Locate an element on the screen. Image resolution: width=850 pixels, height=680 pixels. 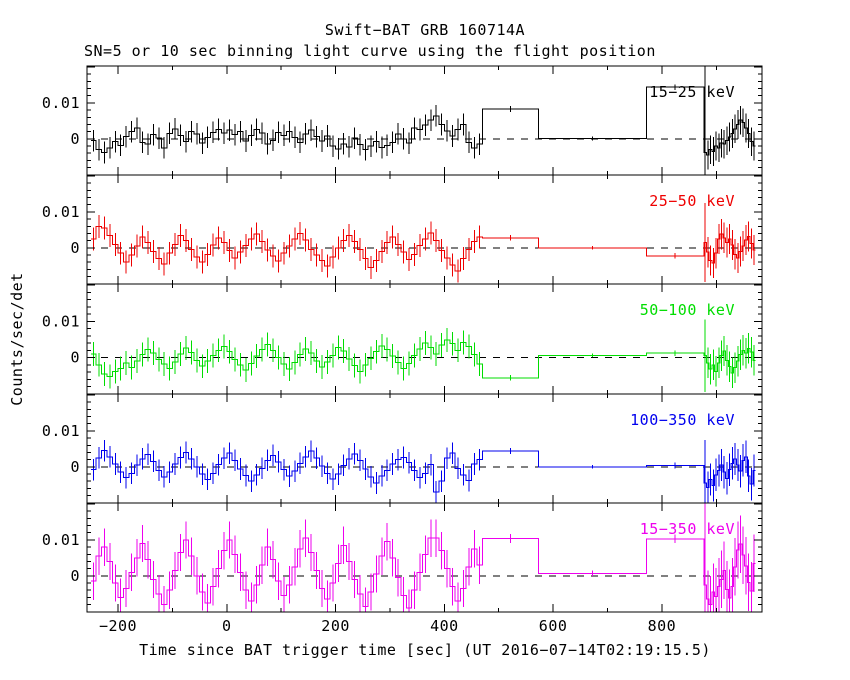
panel-ticks is located at coordinates (424, 558).